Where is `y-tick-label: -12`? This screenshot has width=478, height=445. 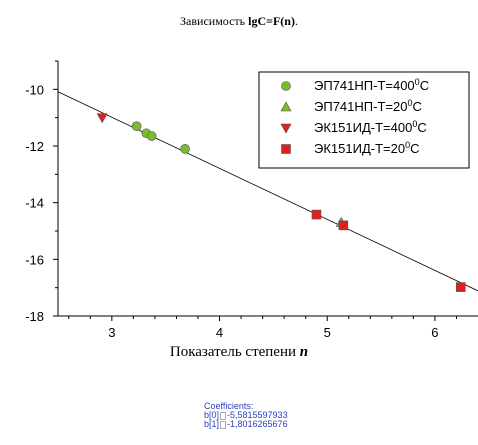 y-tick-label: -12 is located at coordinates (34, 146).